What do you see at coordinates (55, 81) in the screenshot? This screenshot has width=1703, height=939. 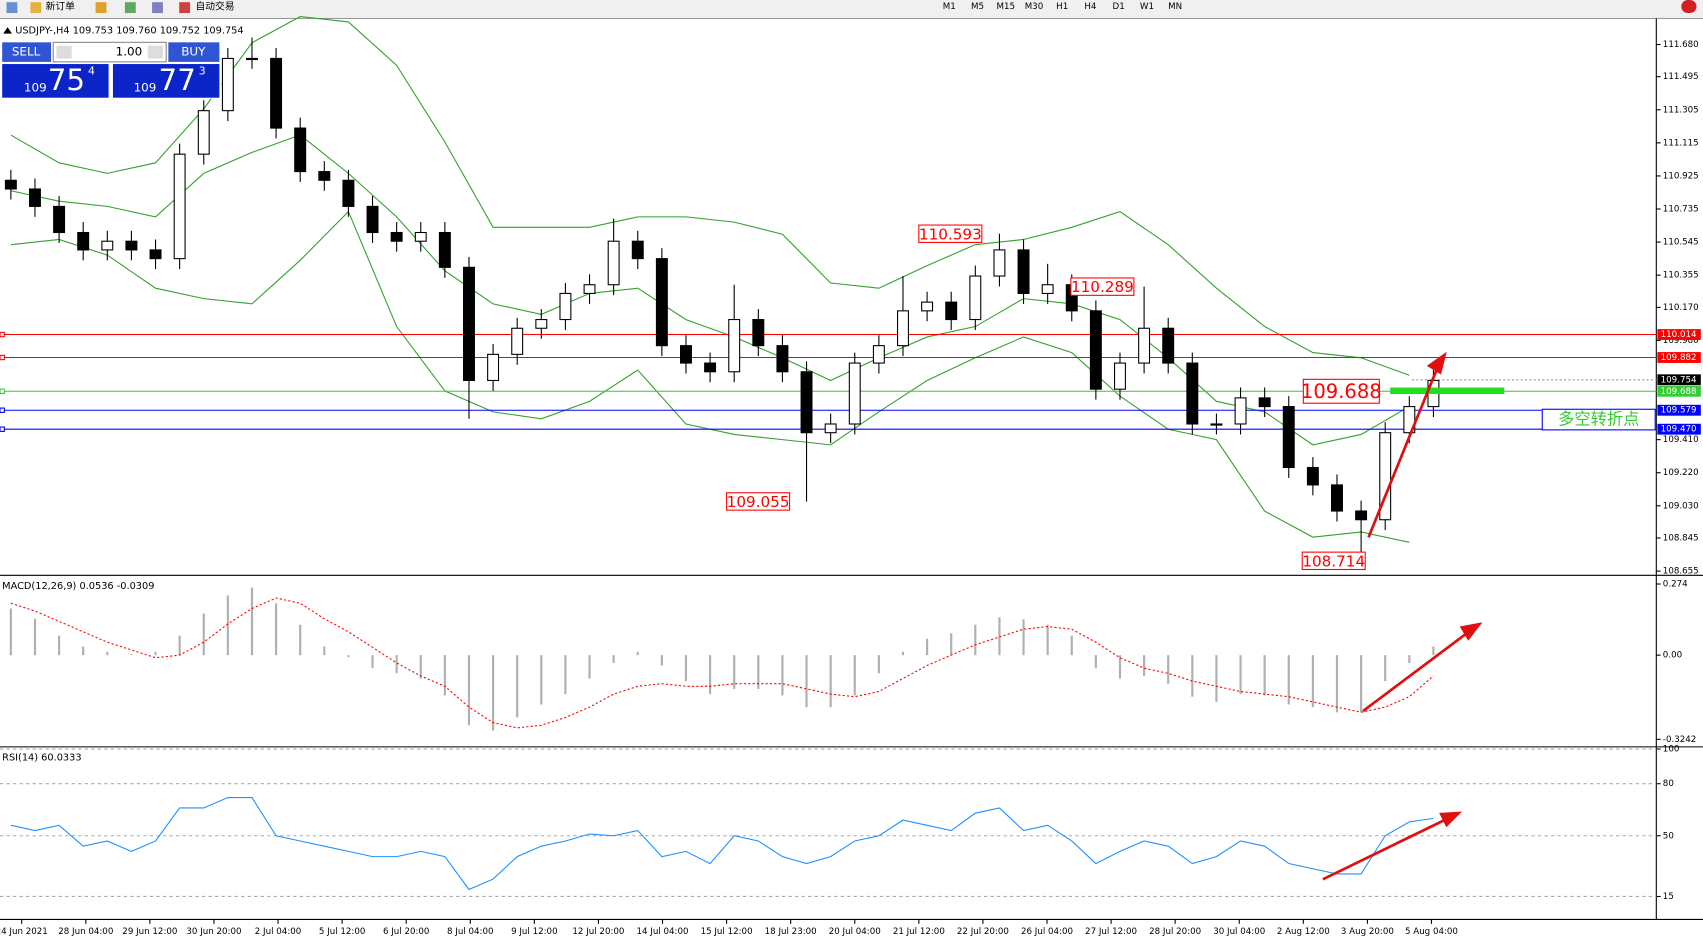 I see `bid-box` at bounding box center [55, 81].